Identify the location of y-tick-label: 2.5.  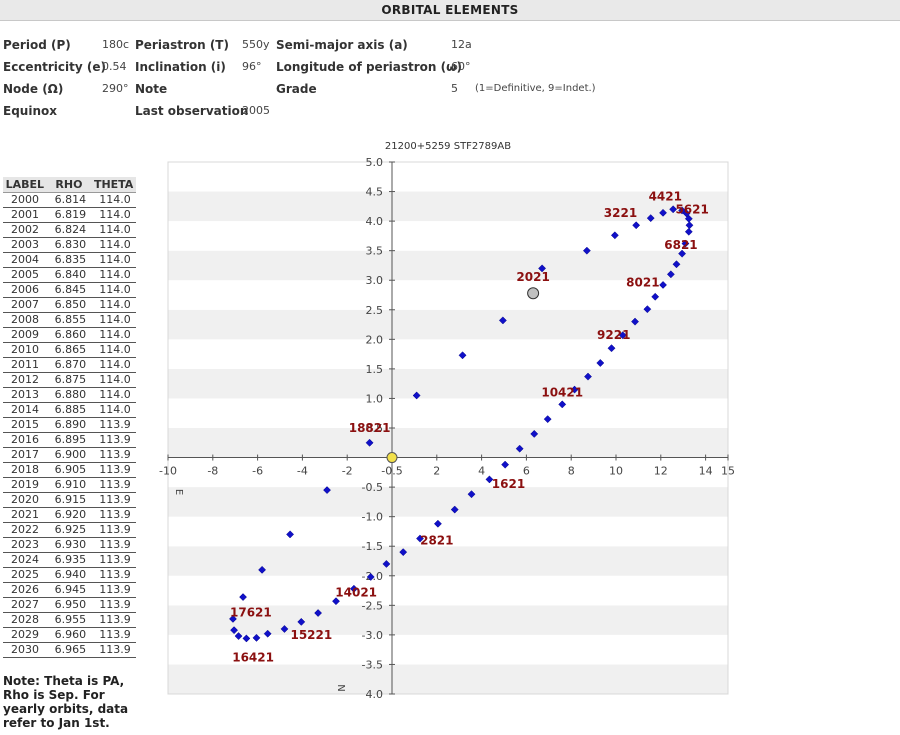
(375, 310).